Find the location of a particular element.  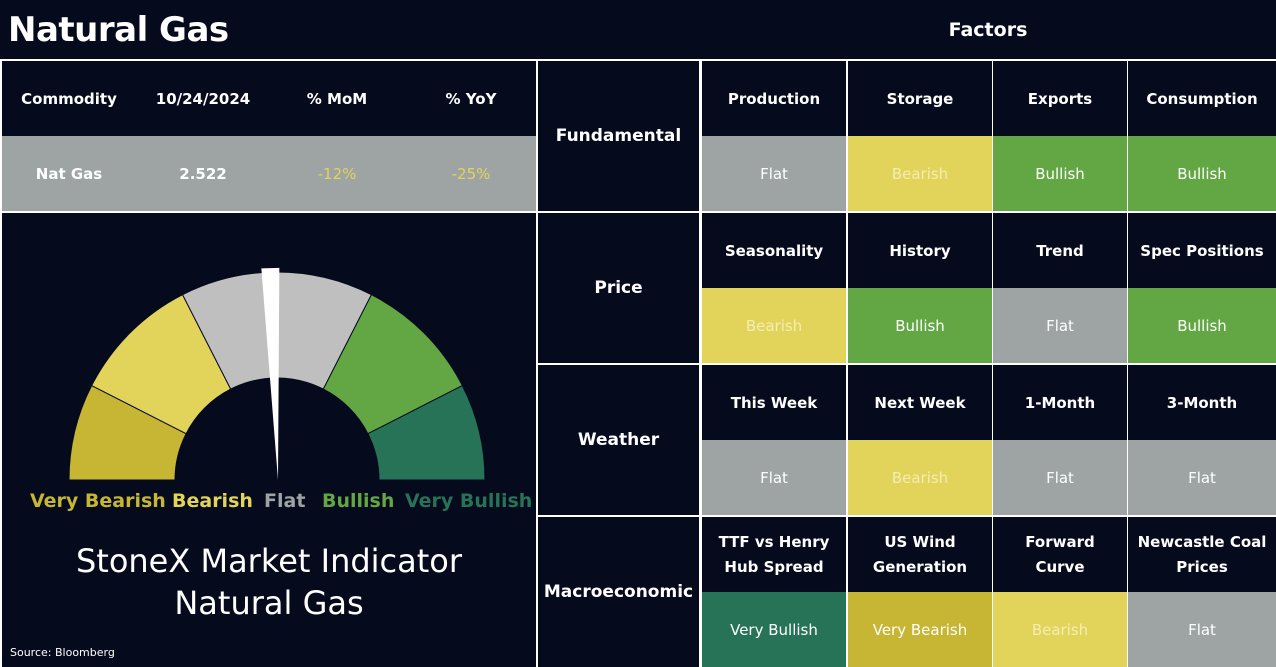

factor-label-line: Prices is located at coordinates (1202, 566).